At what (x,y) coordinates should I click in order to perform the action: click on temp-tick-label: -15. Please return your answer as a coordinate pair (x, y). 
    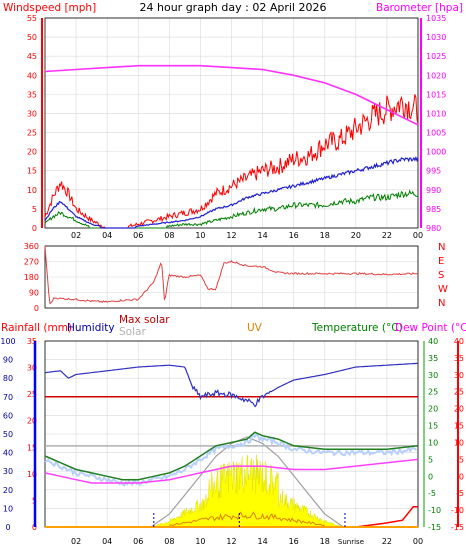
    Looking at the image, I should click on (434, 527).